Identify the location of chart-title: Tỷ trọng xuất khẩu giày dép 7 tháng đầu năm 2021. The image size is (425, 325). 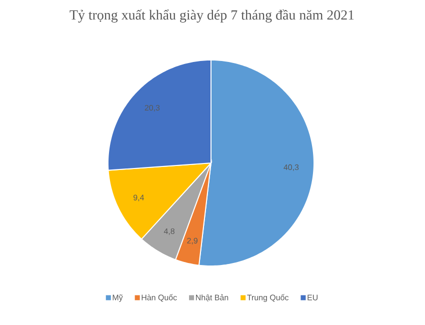
(212, 16).